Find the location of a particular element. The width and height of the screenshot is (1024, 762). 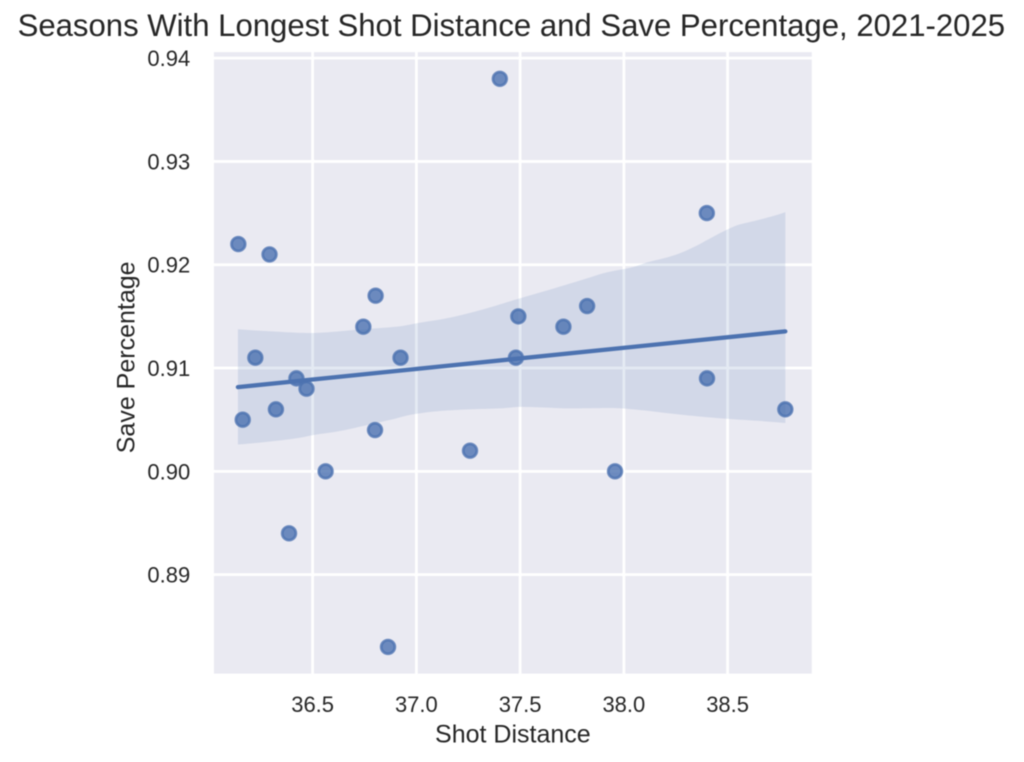

svg-text: 37.5 is located at coordinates (520, 704).